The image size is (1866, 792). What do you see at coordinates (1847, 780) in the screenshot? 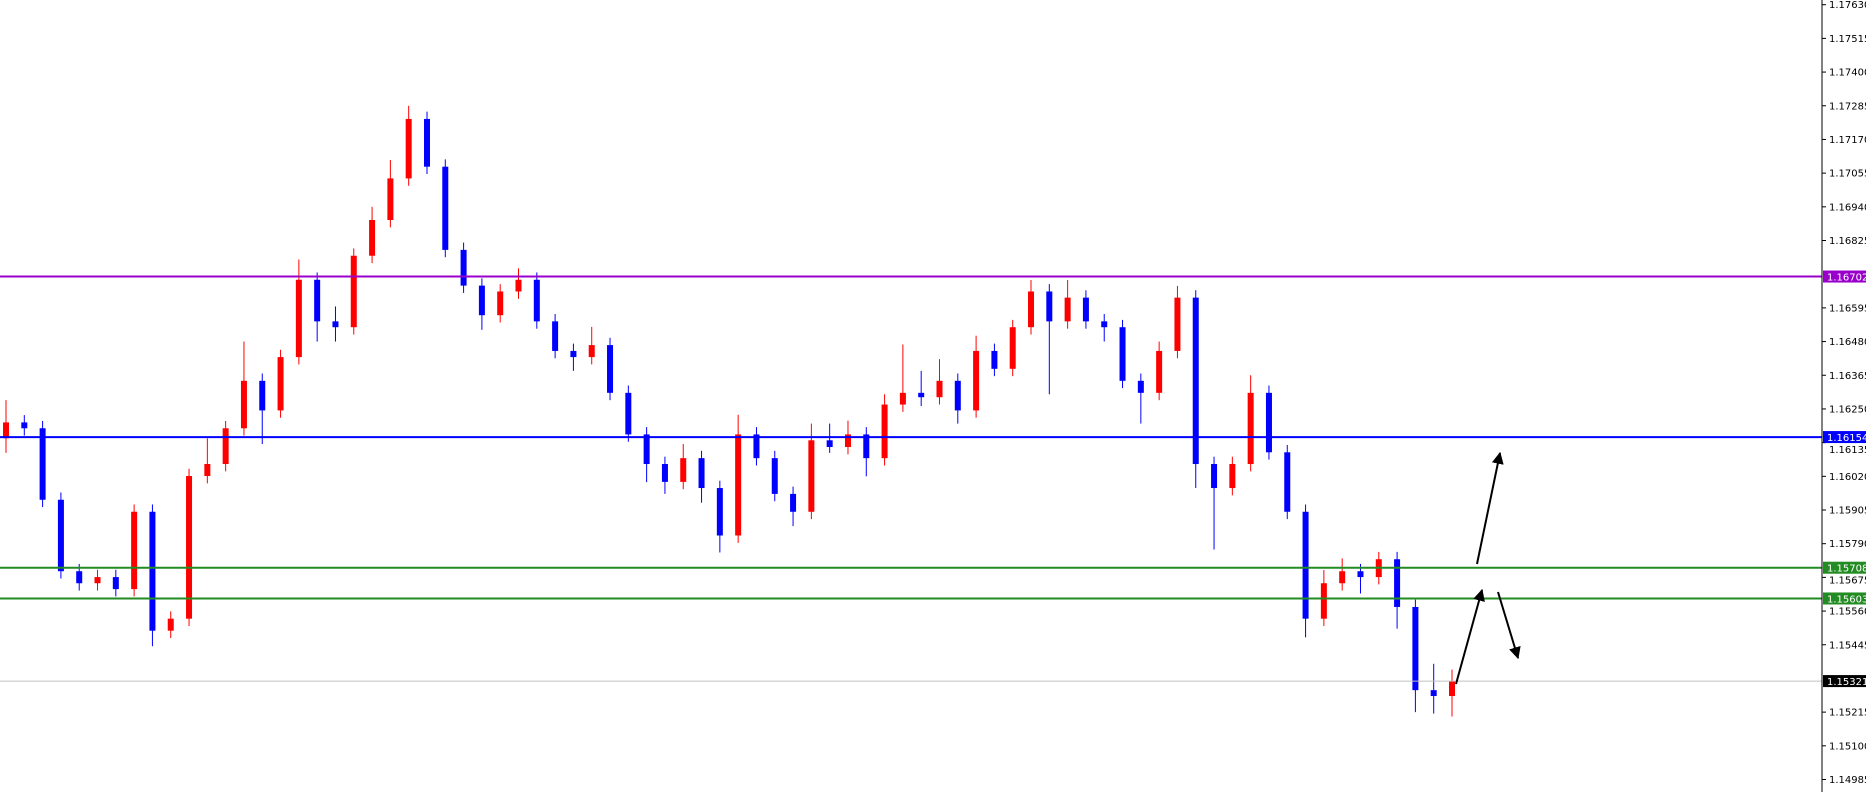
I see `y-tick-label: 1.14985` at bounding box center [1847, 780].